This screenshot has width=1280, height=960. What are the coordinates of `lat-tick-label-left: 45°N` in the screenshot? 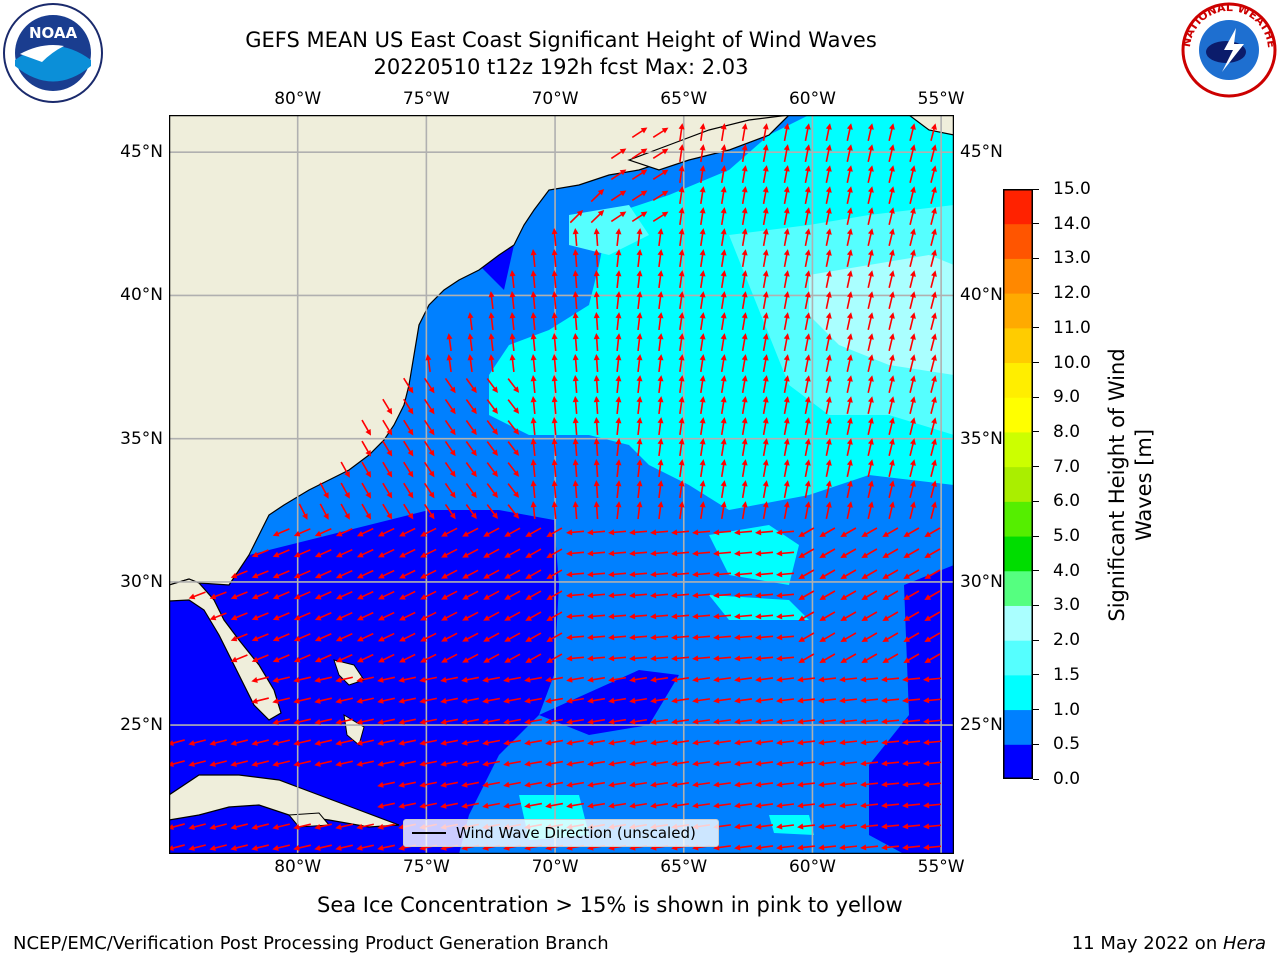 It's located at (141, 152).